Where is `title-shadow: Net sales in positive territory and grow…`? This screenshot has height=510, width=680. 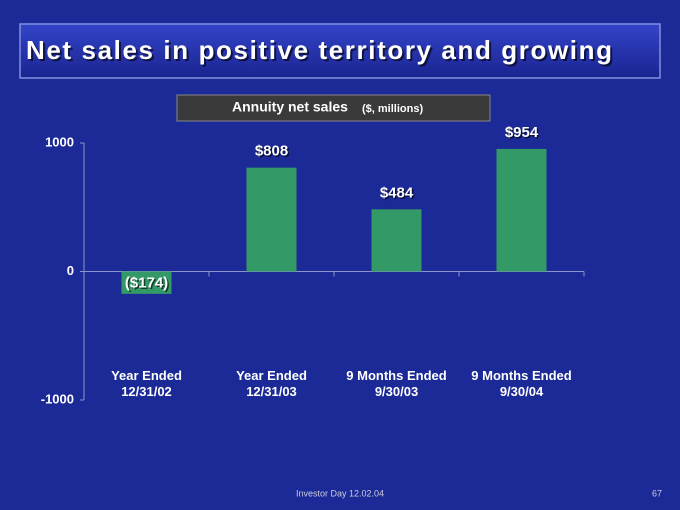
title-shadow: Net sales in positive territory and grow… is located at coordinates (321, 52).